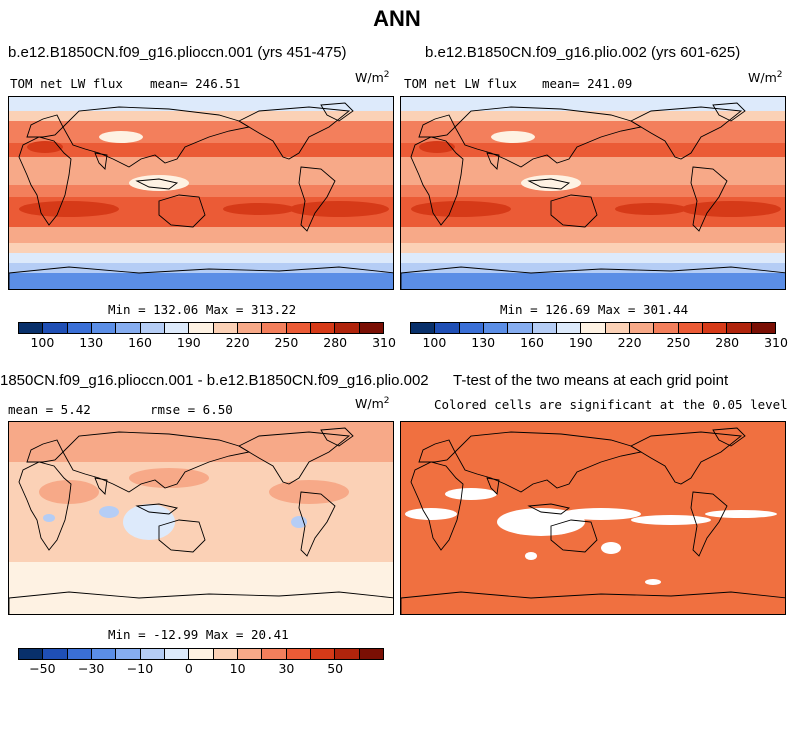 This screenshot has width=794, height=733. Describe the element at coordinates (286, 668) in the screenshot. I see `colorbar-tick-label: 30` at that location.